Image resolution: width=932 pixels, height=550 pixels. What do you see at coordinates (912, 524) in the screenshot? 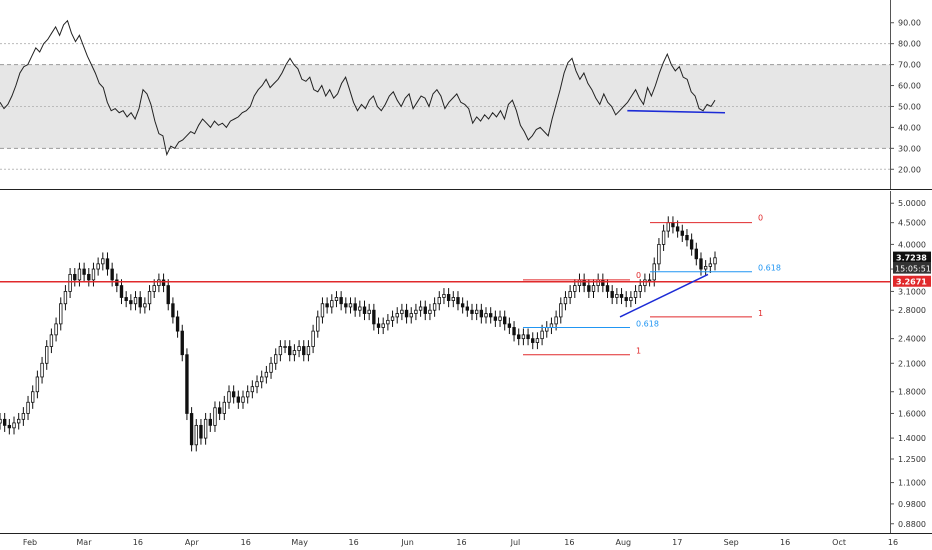
I see `price-tick-label: 0.8800` at bounding box center [912, 524].